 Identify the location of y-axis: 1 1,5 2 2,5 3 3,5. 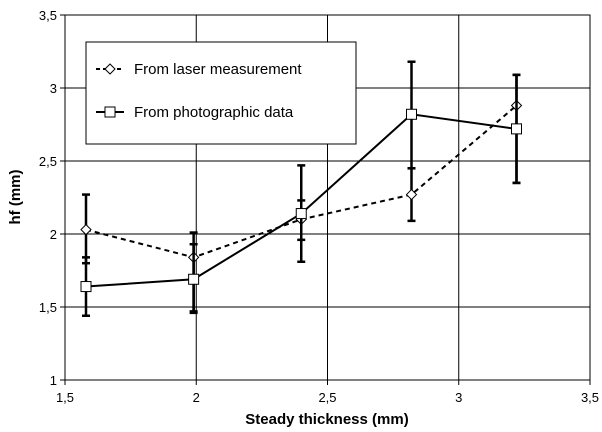
(52, 198).